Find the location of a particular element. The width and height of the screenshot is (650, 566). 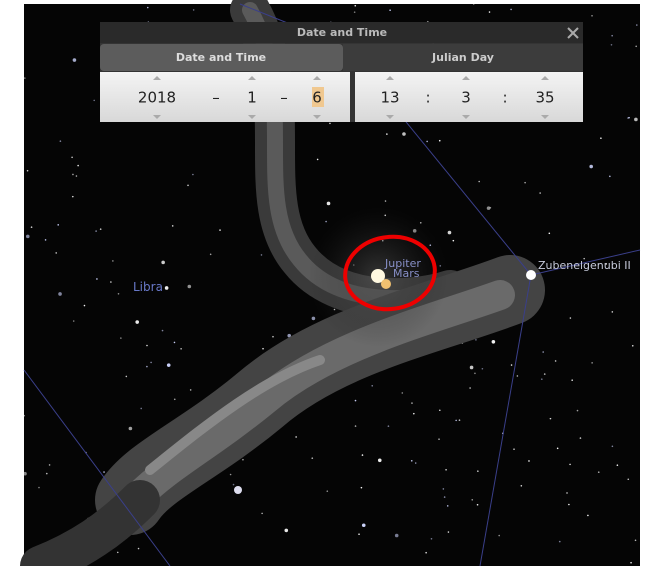

tab is located at coordinates (463, 57).